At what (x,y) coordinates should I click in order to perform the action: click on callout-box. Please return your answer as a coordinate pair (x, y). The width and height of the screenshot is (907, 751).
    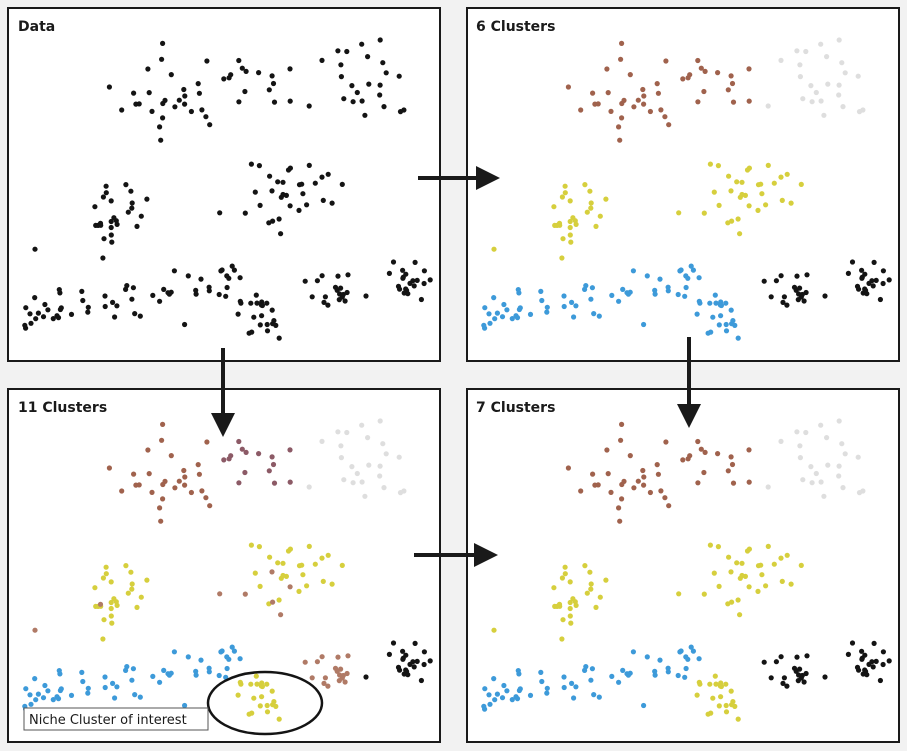
    Looking at the image, I should click on (116, 719).